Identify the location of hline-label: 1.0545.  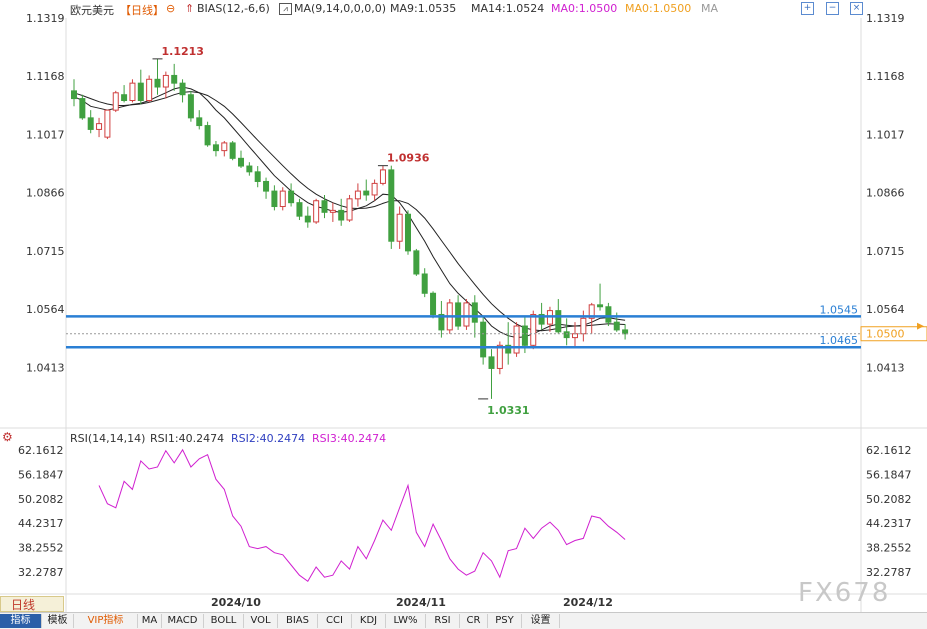
(839, 309).